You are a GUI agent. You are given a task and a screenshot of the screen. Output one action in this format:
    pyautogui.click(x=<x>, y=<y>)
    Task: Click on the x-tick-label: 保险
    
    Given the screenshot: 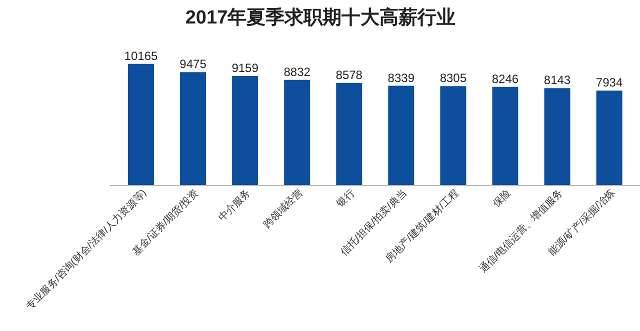 What is the action you would take?
    pyautogui.click(x=502, y=198)
    